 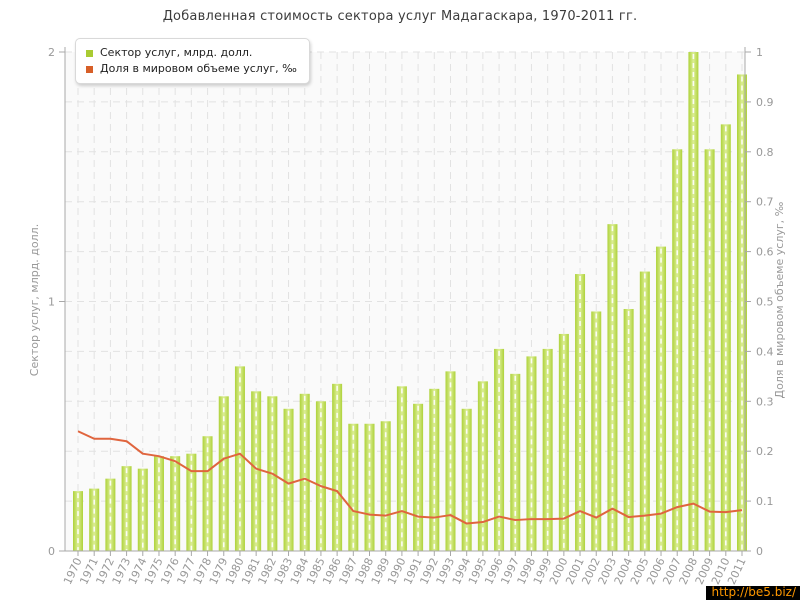 What do you see at coordinates (765, 501) in the screenshot?
I see `right-tick-label: 0.1` at bounding box center [765, 501].